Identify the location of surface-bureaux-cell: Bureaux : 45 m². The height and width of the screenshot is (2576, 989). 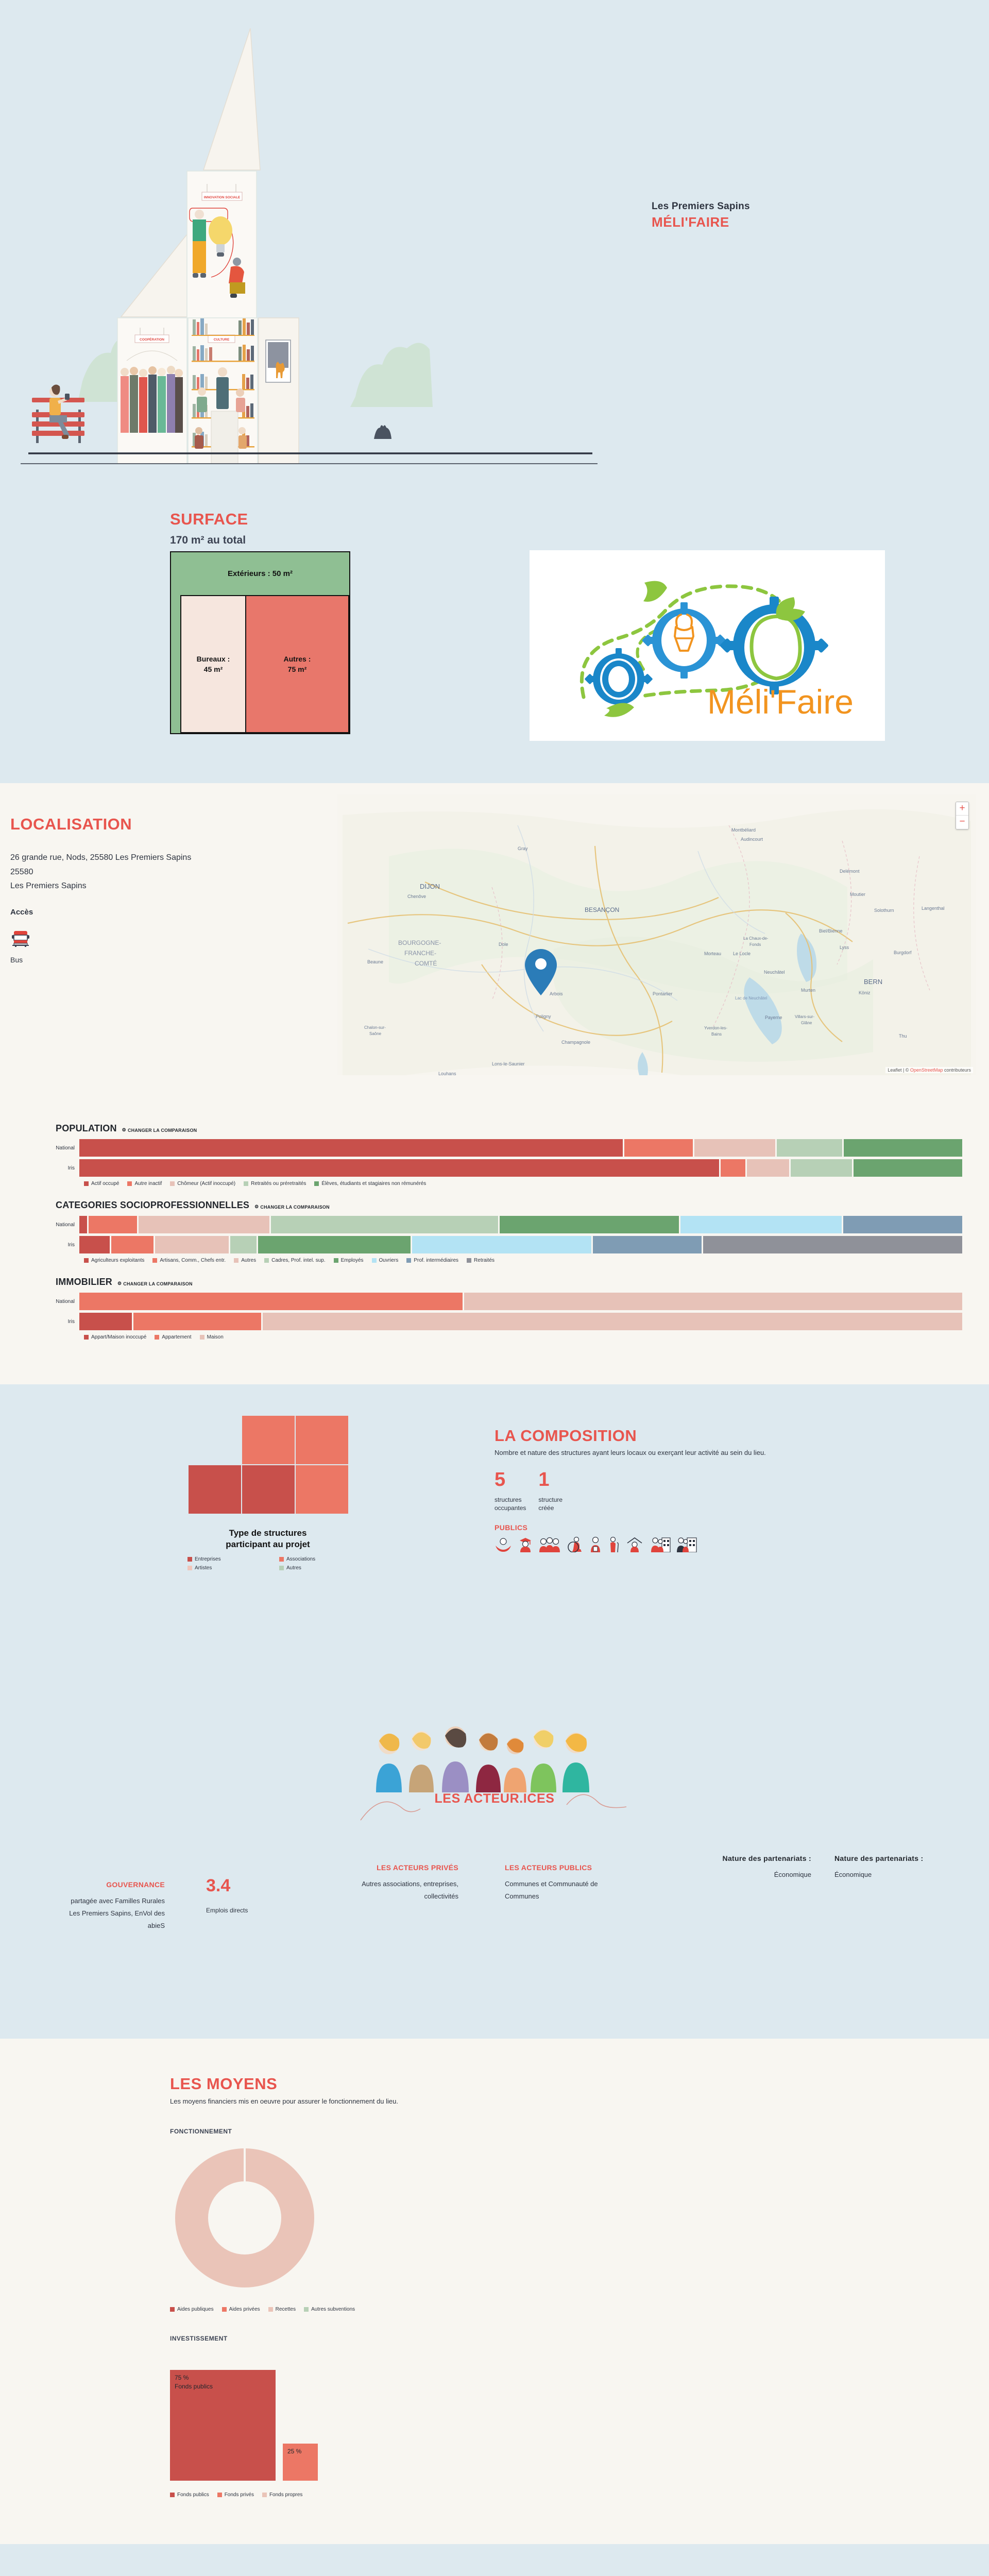
(213, 664).